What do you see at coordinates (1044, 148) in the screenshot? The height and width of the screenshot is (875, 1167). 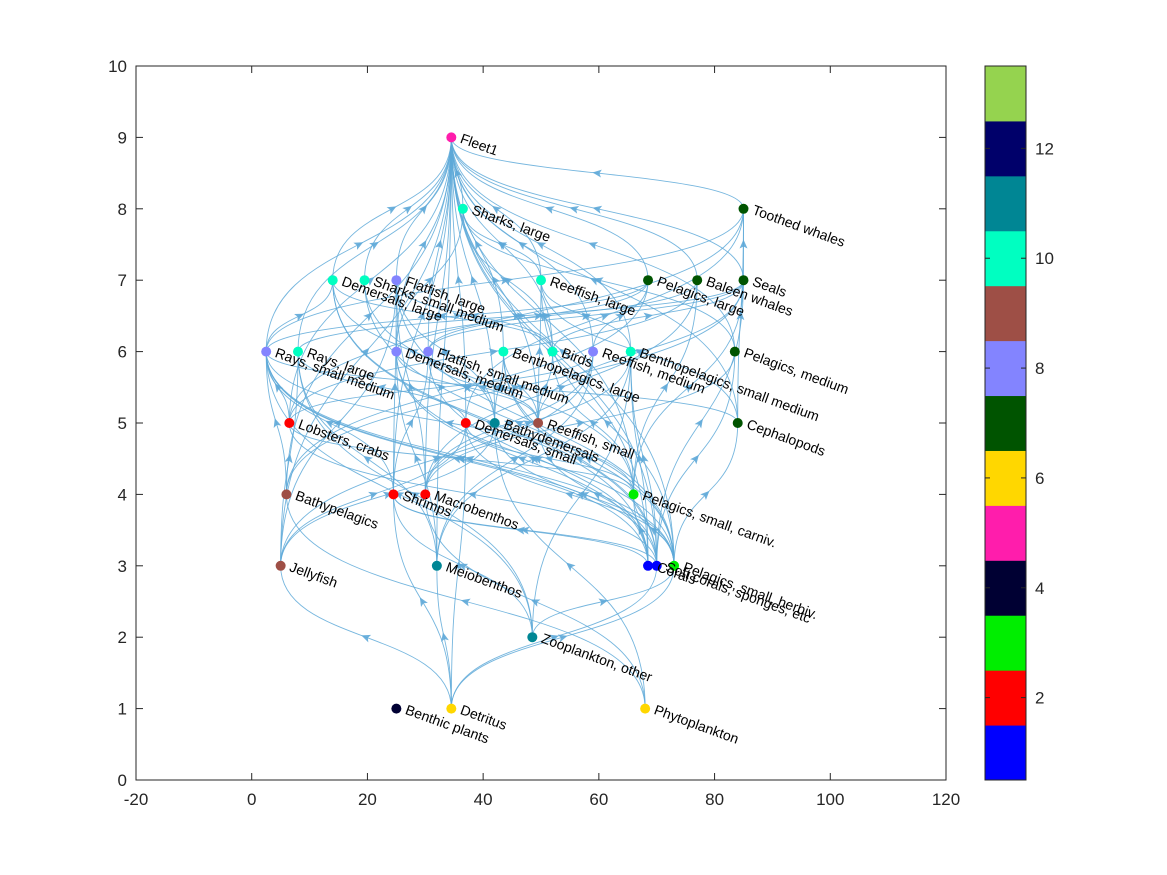 I see `colorbar-tick-label: 12` at bounding box center [1044, 148].